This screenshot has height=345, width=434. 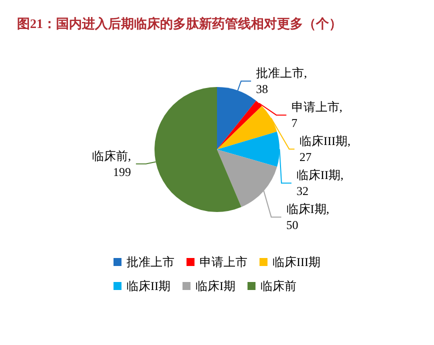 I want to click on data-label: 申请上市, 7, so click(x=316, y=115).